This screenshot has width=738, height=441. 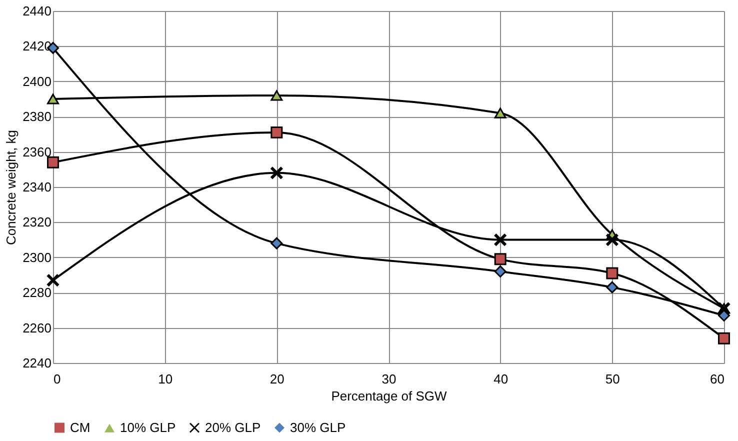 I want to click on x-tick-label: 30, so click(x=389, y=379).